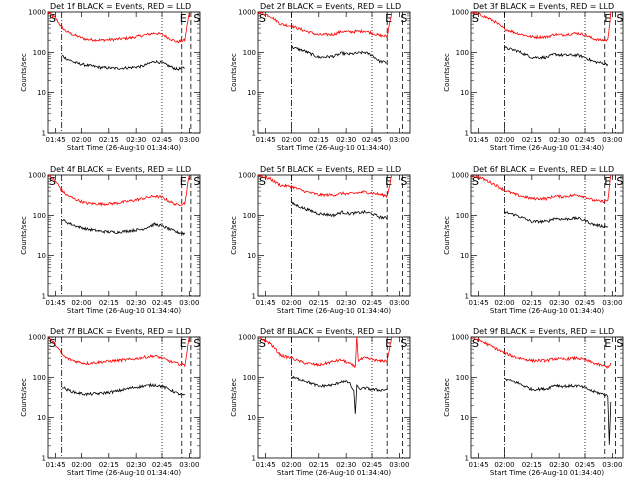 The height and width of the screenshot is (480, 640). I want to click on panel-title: Det 7f BLACK = Events, RED = LLD, so click(120, 331).